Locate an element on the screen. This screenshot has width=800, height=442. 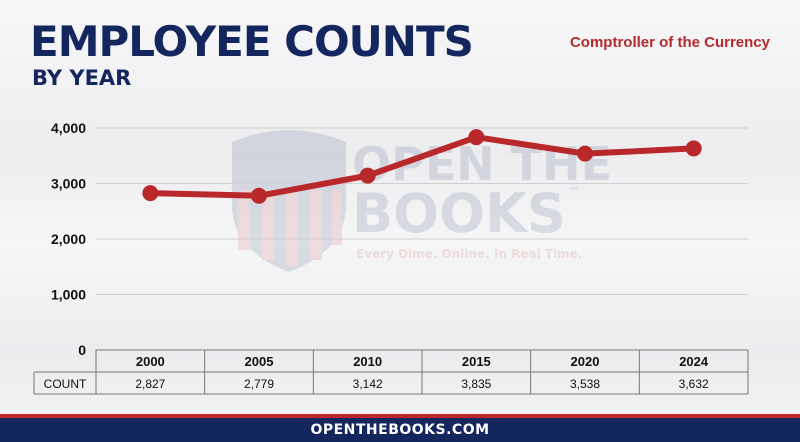
watermark-tm: ™ is located at coordinates (574, 192).